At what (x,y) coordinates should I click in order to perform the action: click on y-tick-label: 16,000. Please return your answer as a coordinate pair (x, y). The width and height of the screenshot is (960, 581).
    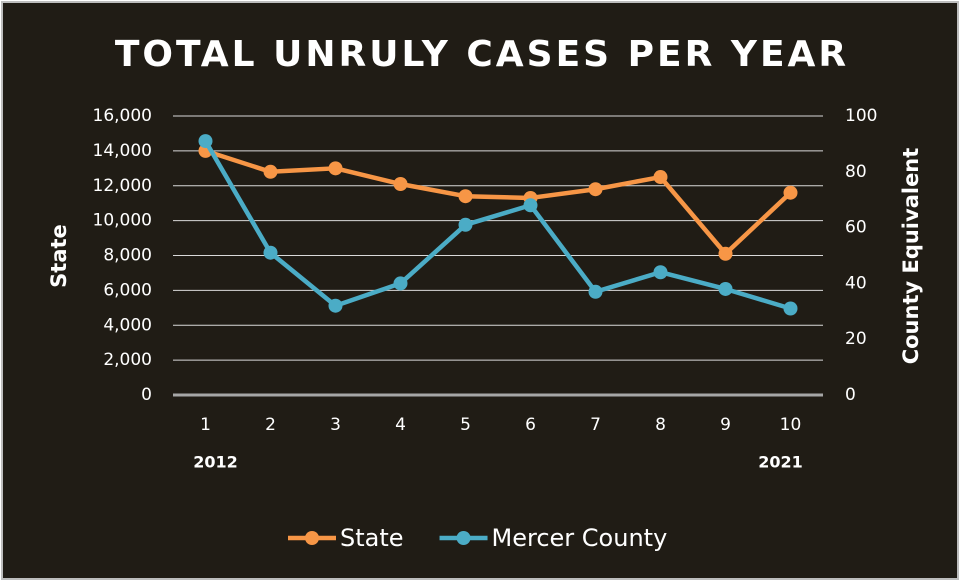
    Looking at the image, I should click on (122, 116).